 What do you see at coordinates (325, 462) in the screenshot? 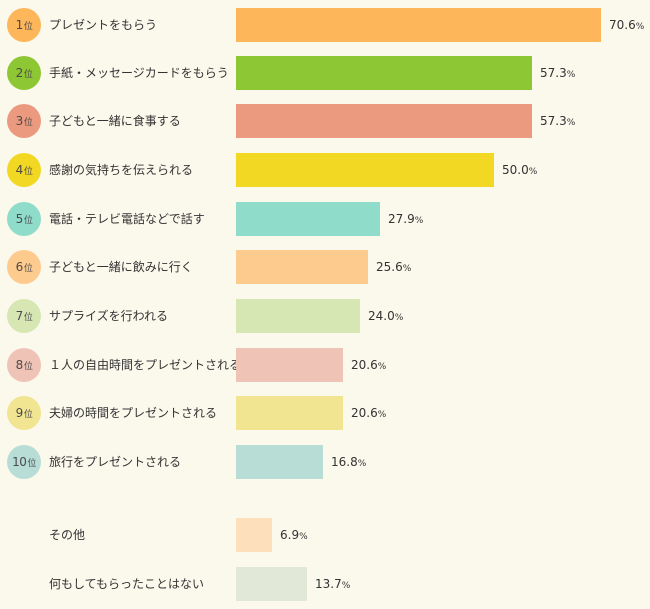
I see `list-item: 10 位旅行をプレゼントされる 16.8%` at bounding box center [325, 462].